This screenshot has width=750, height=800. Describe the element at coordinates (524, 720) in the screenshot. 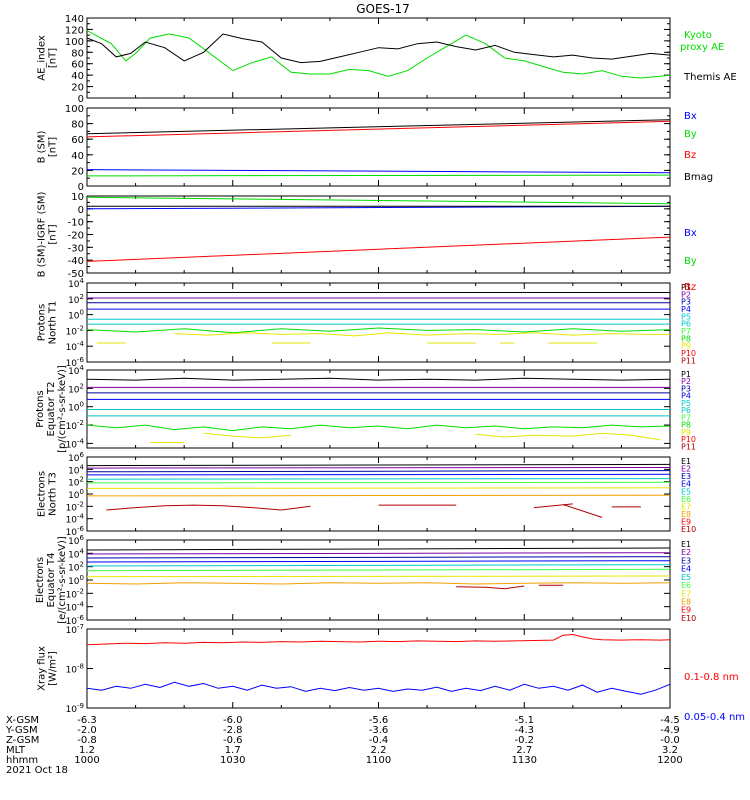

I see `orbit-value: -5.1` at that location.